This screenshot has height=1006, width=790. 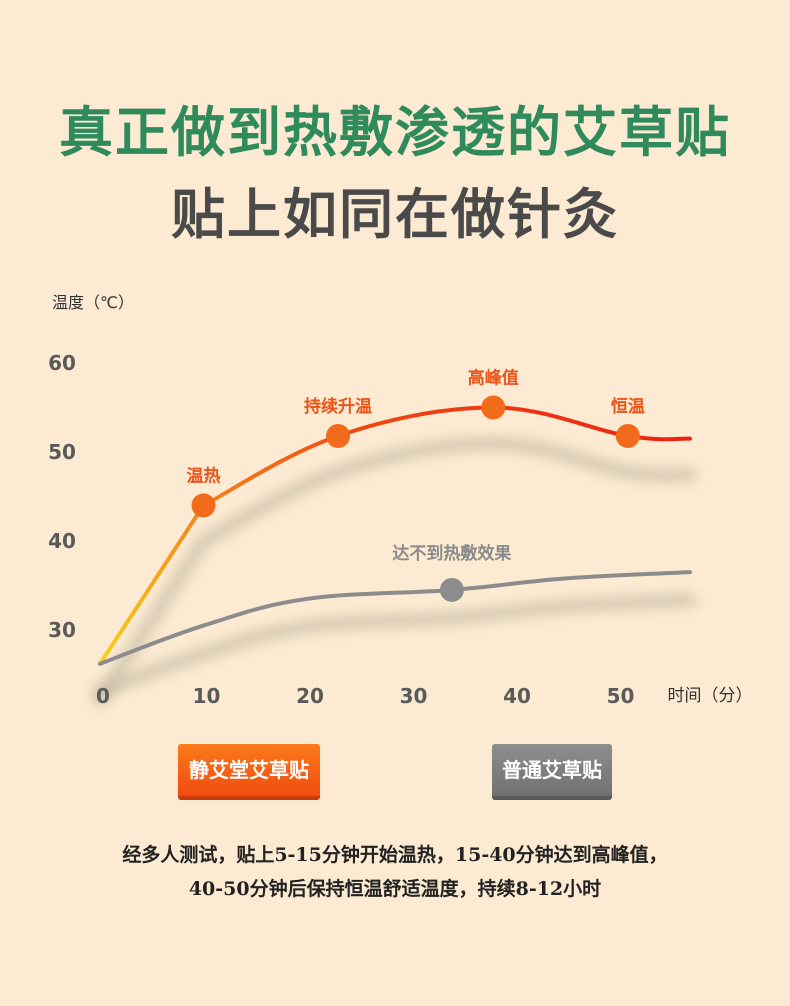 I want to click on x-tick-label: 30, so click(x=414, y=696).